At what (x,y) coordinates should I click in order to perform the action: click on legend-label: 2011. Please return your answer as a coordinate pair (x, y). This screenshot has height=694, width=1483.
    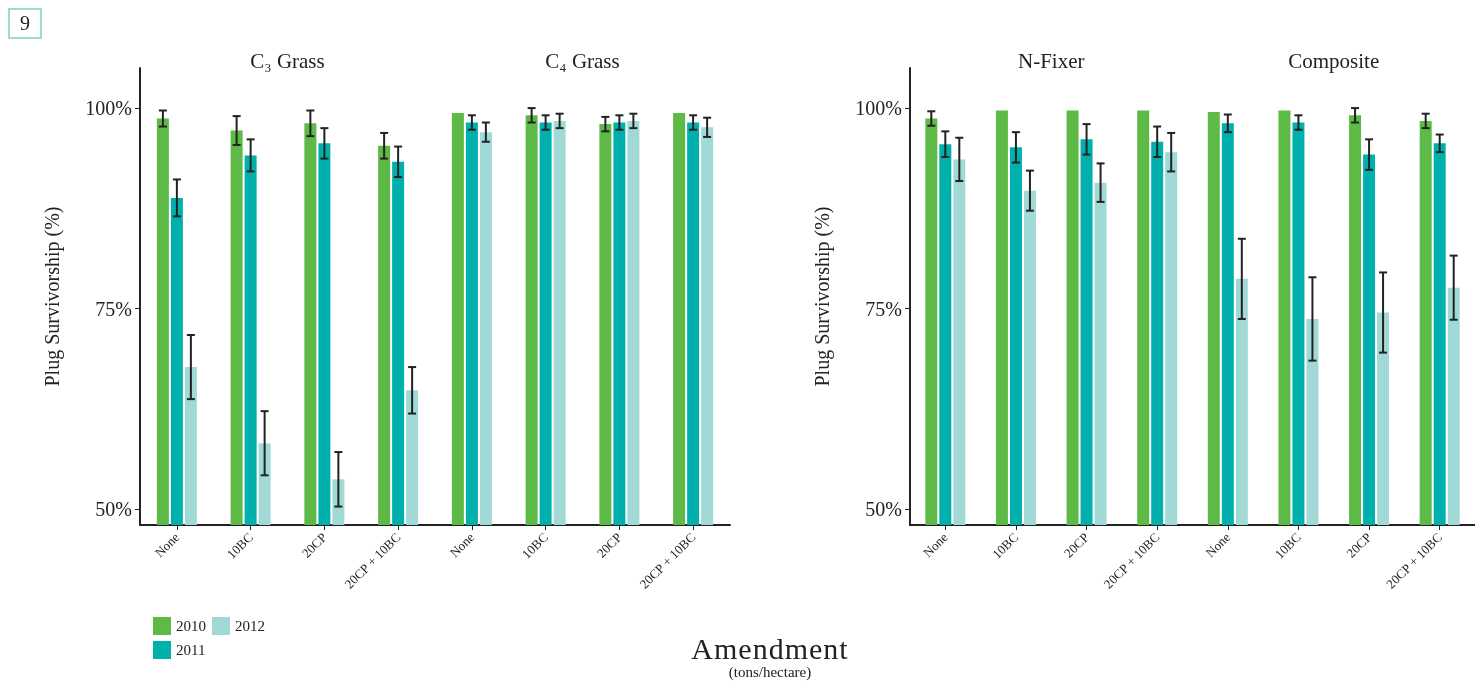
    Looking at the image, I should click on (191, 650).